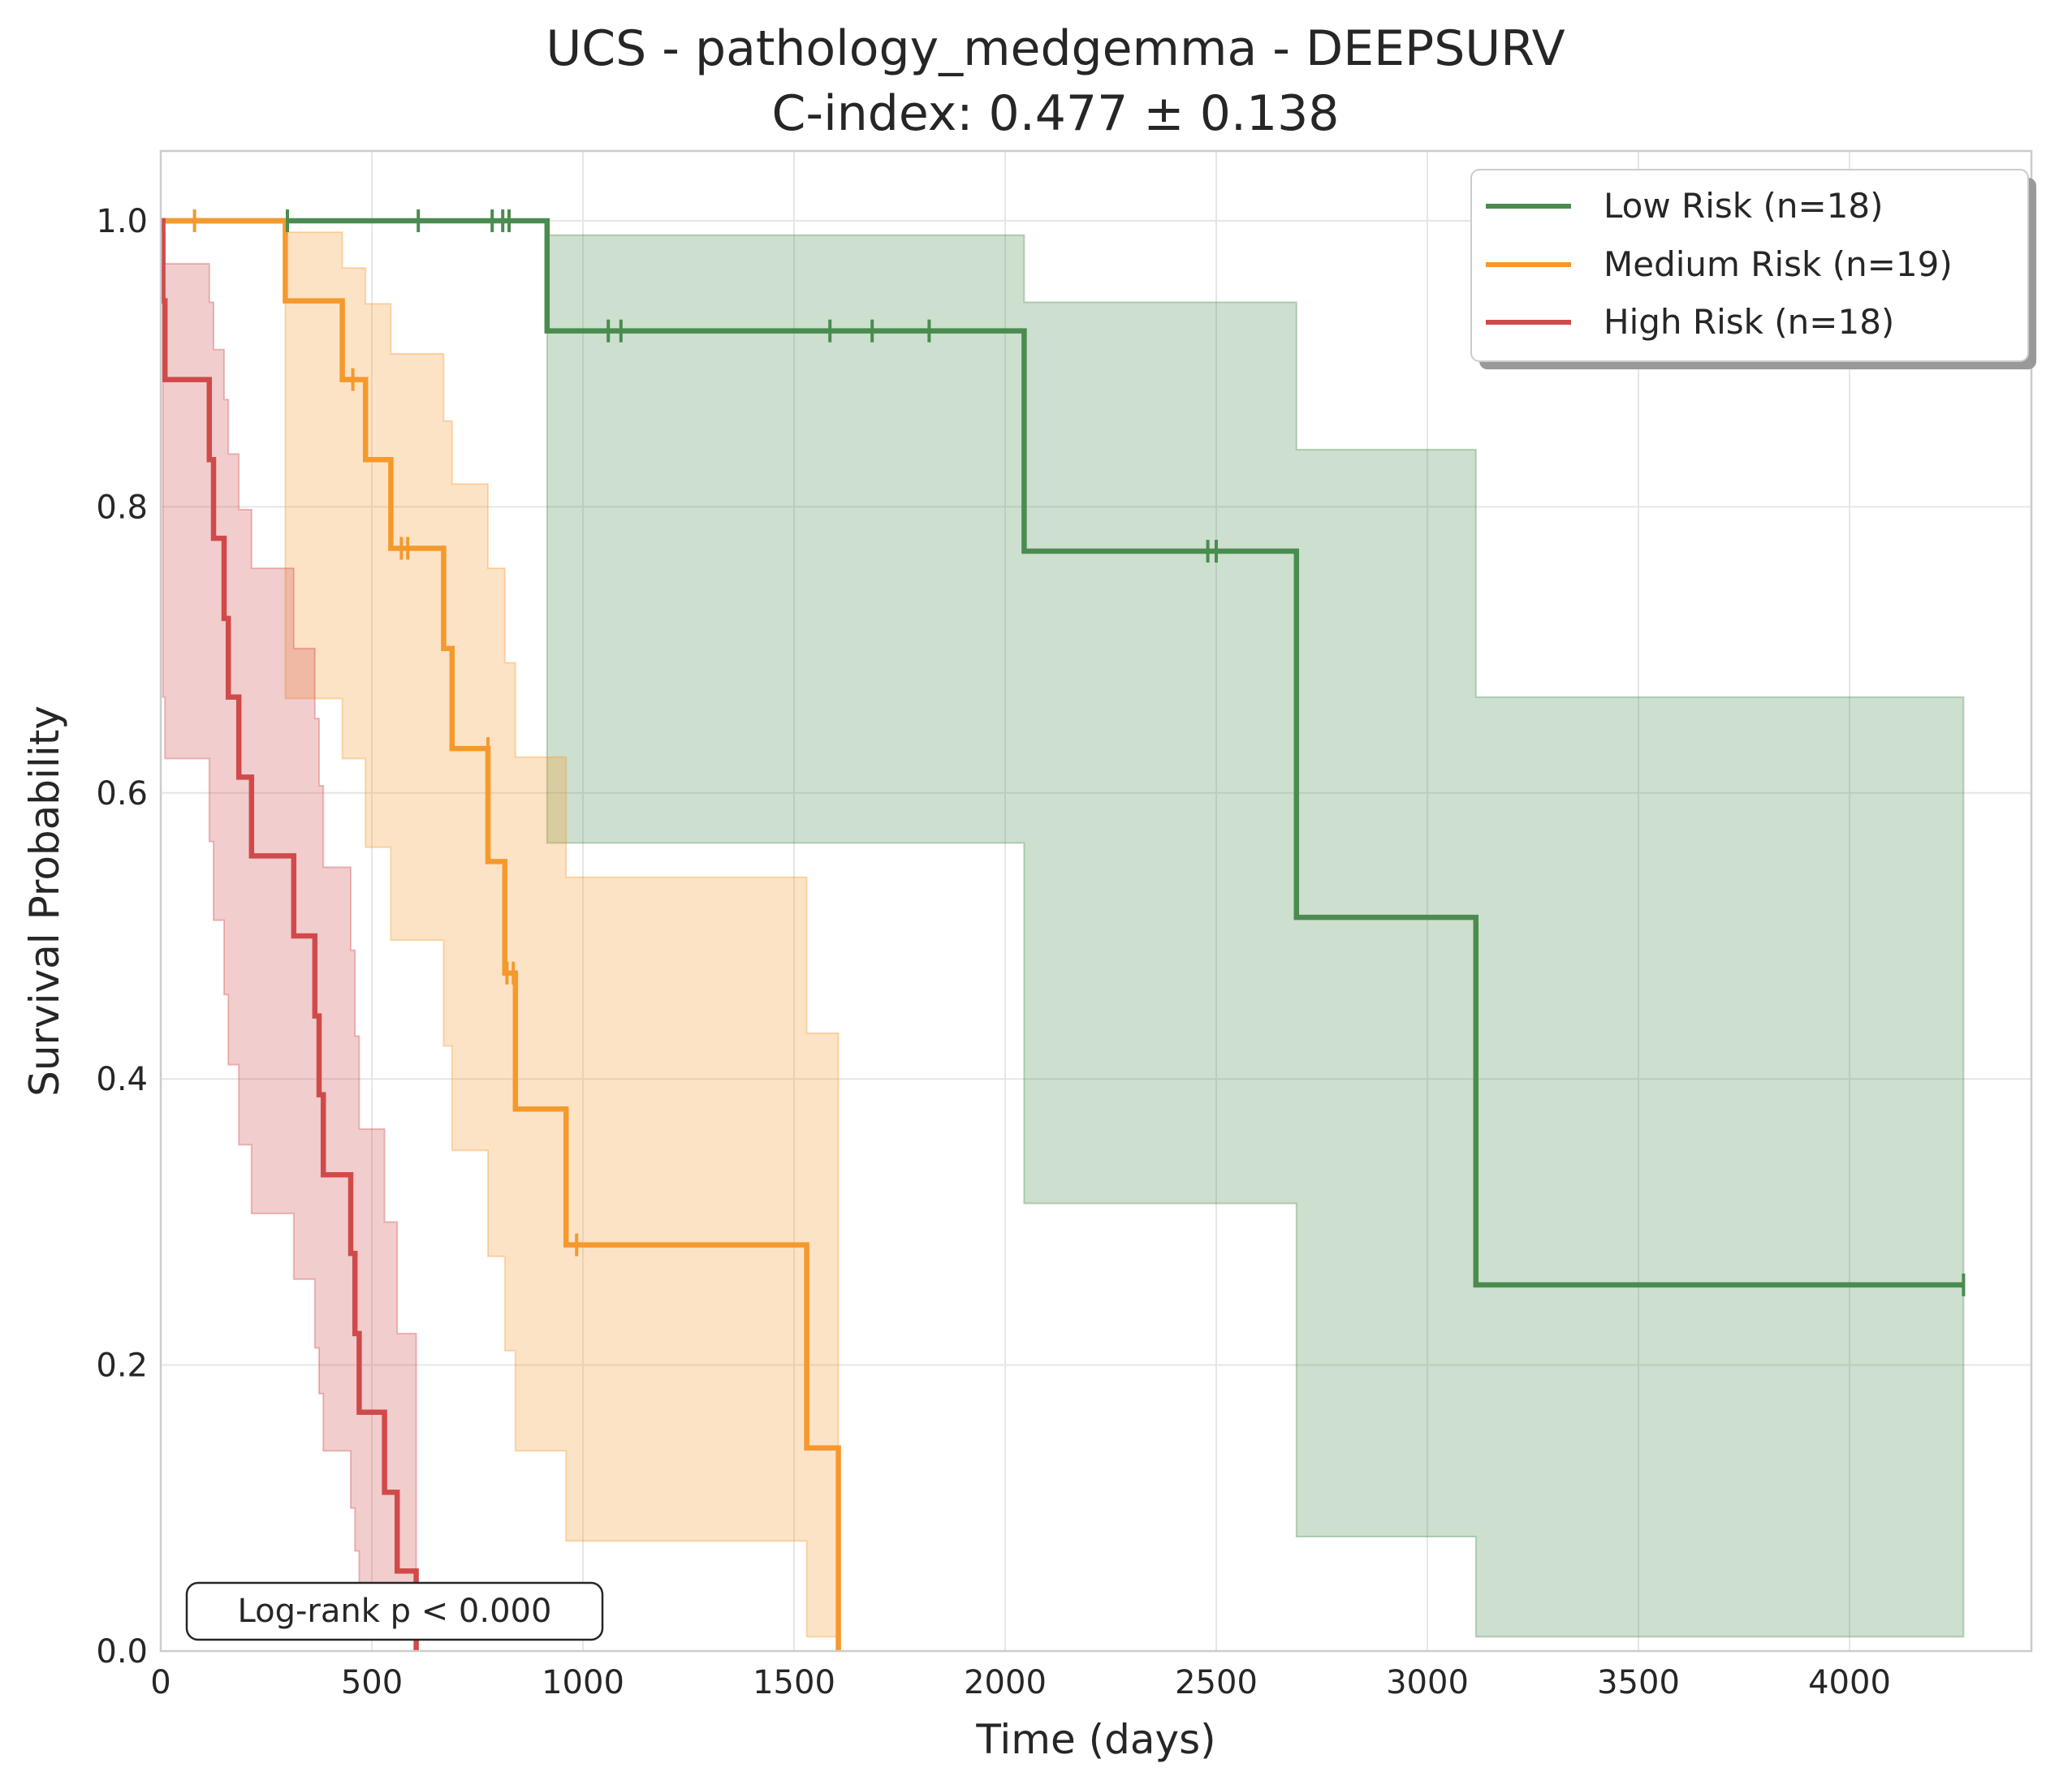 Image resolution: width=2072 pixels, height=1785 pixels. Describe the element at coordinates (160, 1682) in the screenshot. I see `x-tick-label: 0` at that location.